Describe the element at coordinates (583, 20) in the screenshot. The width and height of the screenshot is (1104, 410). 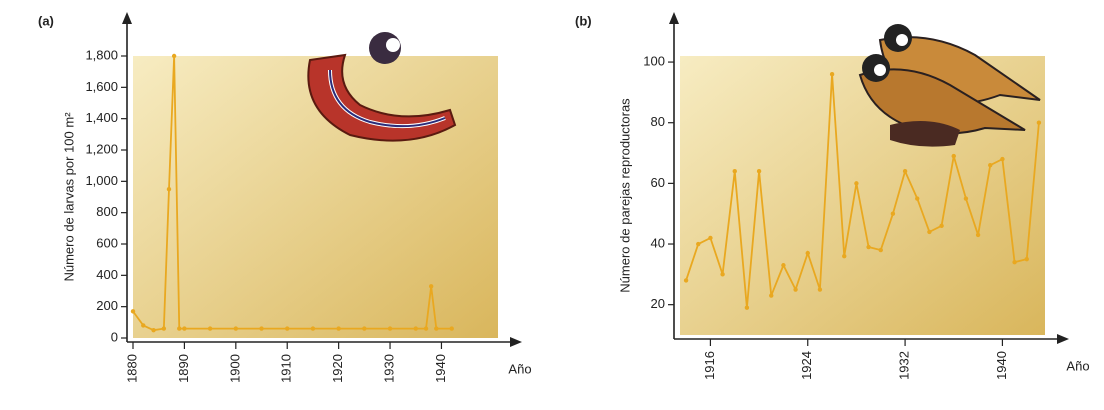
I see `panel-label: (b)` at that location.